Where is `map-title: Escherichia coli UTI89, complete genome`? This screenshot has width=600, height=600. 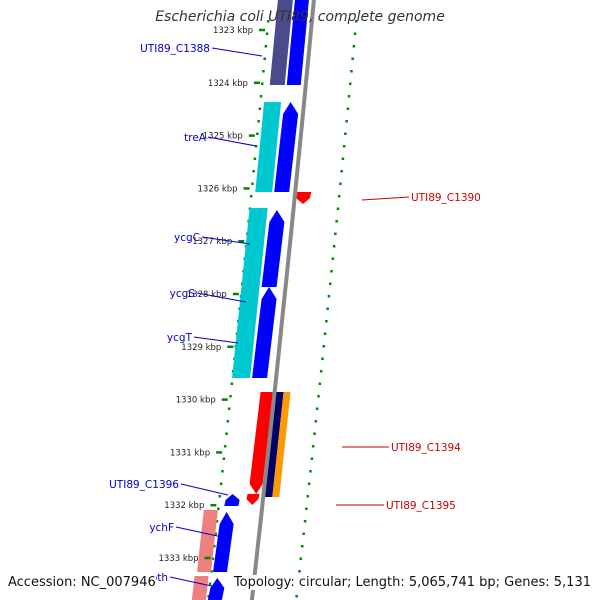
map-title: Escherichia coli UTI89, complete genome is located at coordinates (300, 17).